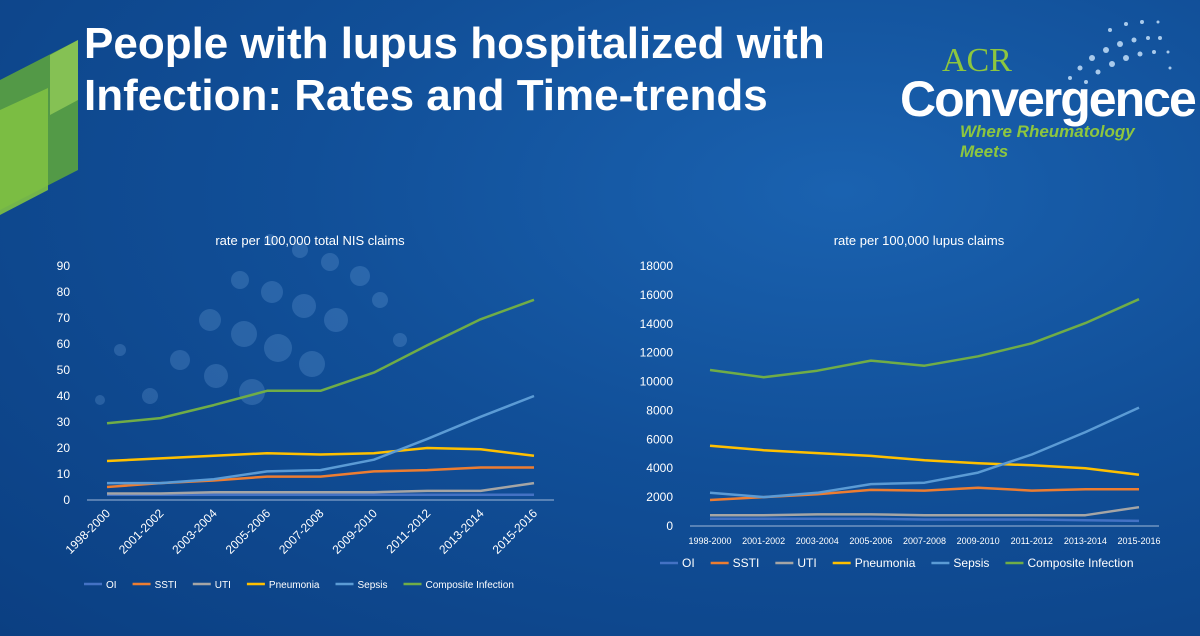  Describe the element at coordinates (64, 318) in the screenshot. I see `chart-1-y-tick-label: 70` at that location.